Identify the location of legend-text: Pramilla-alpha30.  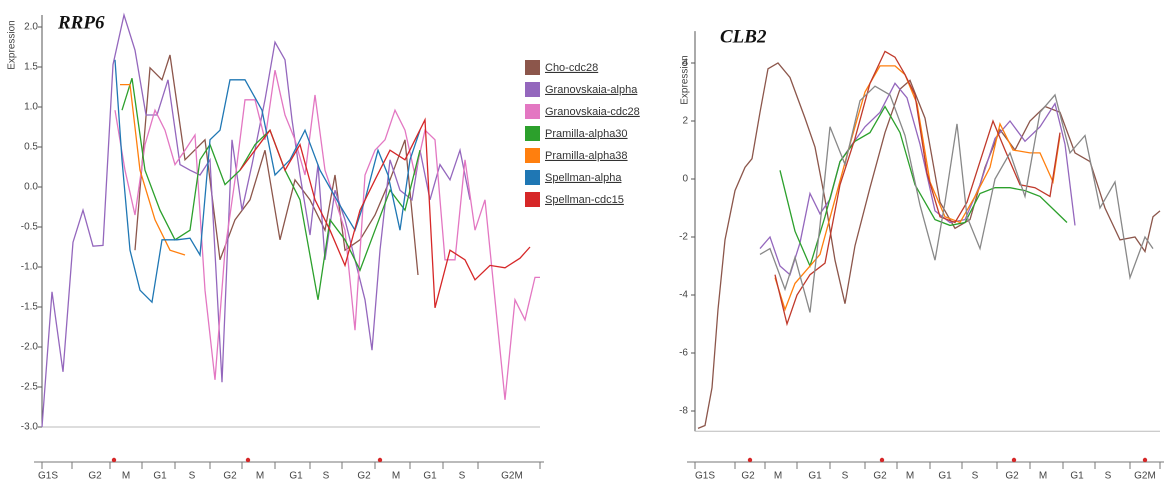
(586, 134).